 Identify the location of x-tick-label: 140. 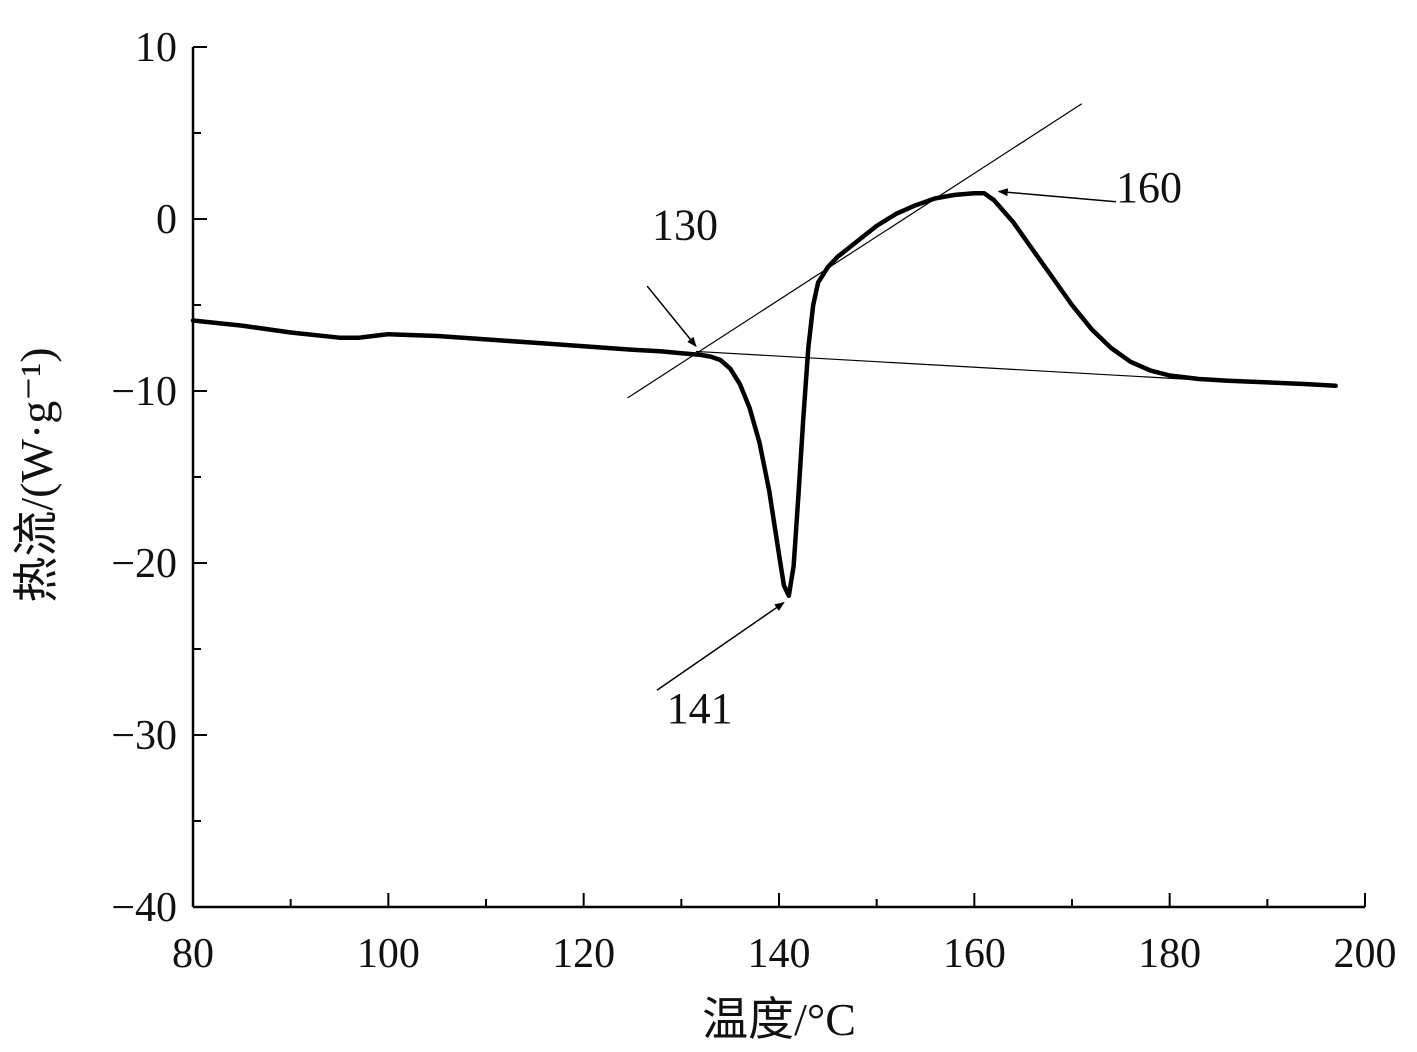
(779, 954).